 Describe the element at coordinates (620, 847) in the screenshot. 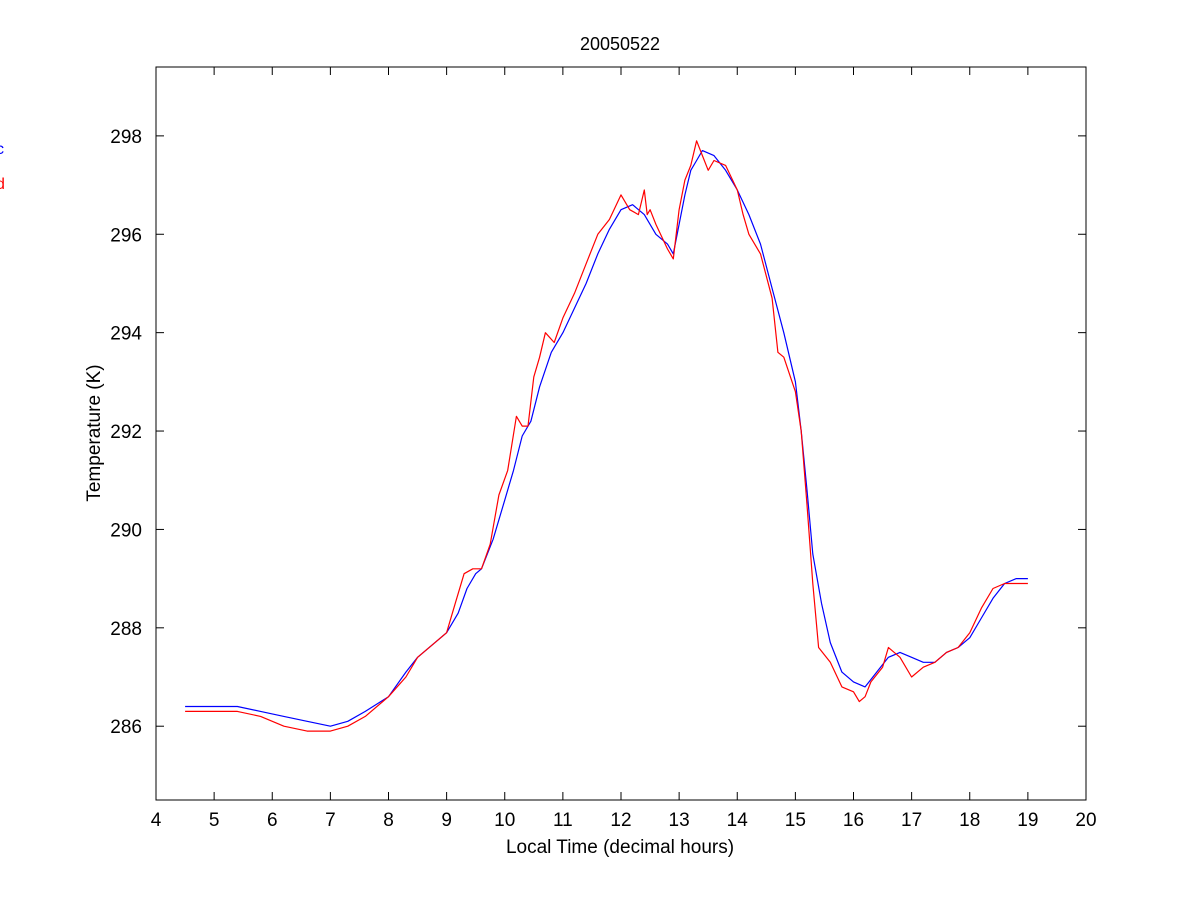

I see `x-axis-label: Local Time (decimal hours)` at that location.